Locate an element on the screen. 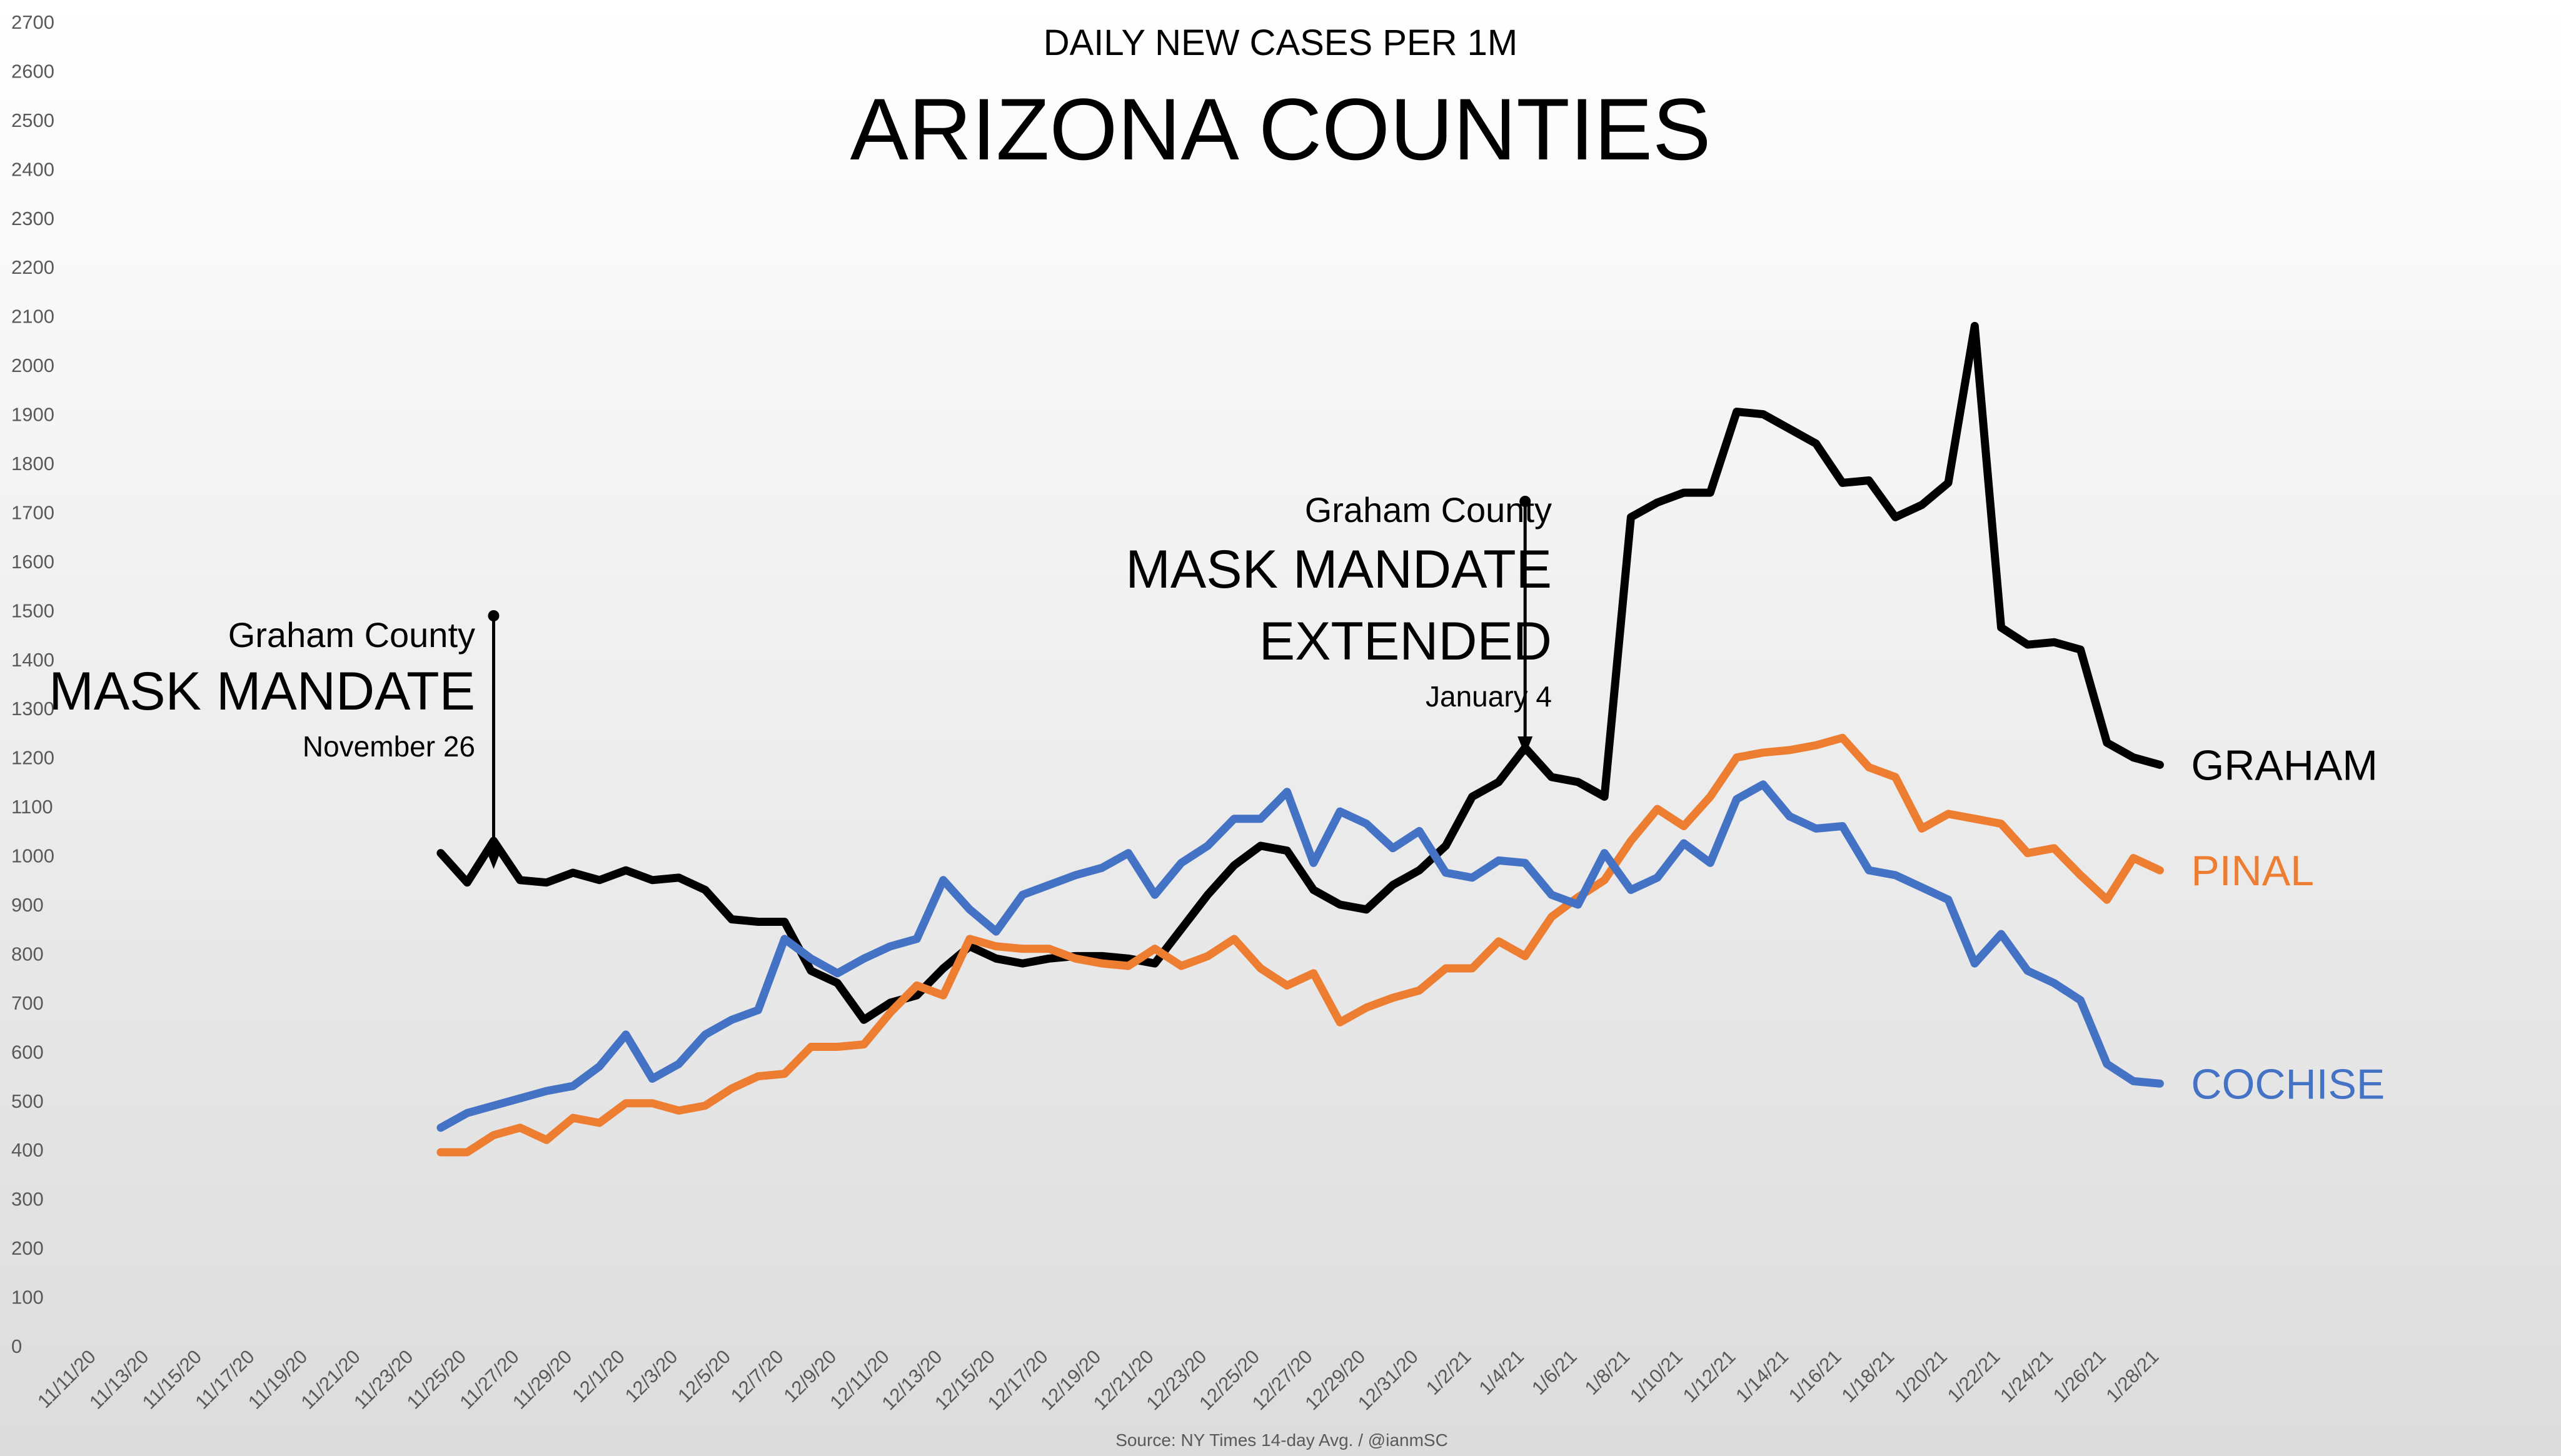  y-tick-label: 300 is located at coordinates (27, 1199).